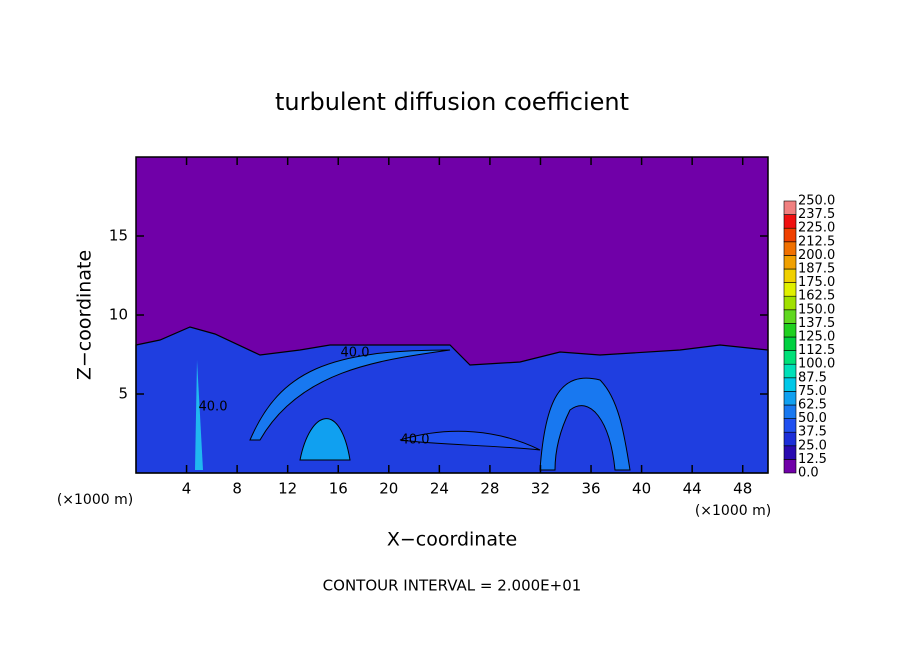  What do you see at coordinates (816, 282) in the screenshot?
I see `colorbar-label: 175.0` at bounding box center [816, 282].